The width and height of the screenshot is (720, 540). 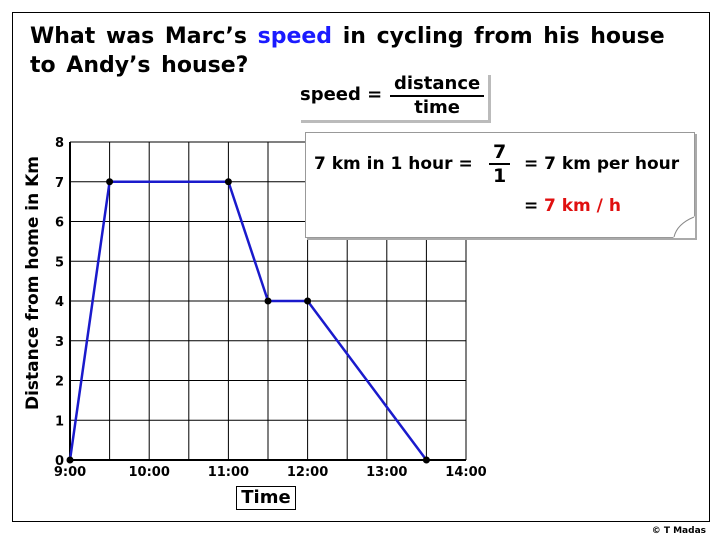 I want to click on callout-result-2-eq: =, so click(x=531, y=206).